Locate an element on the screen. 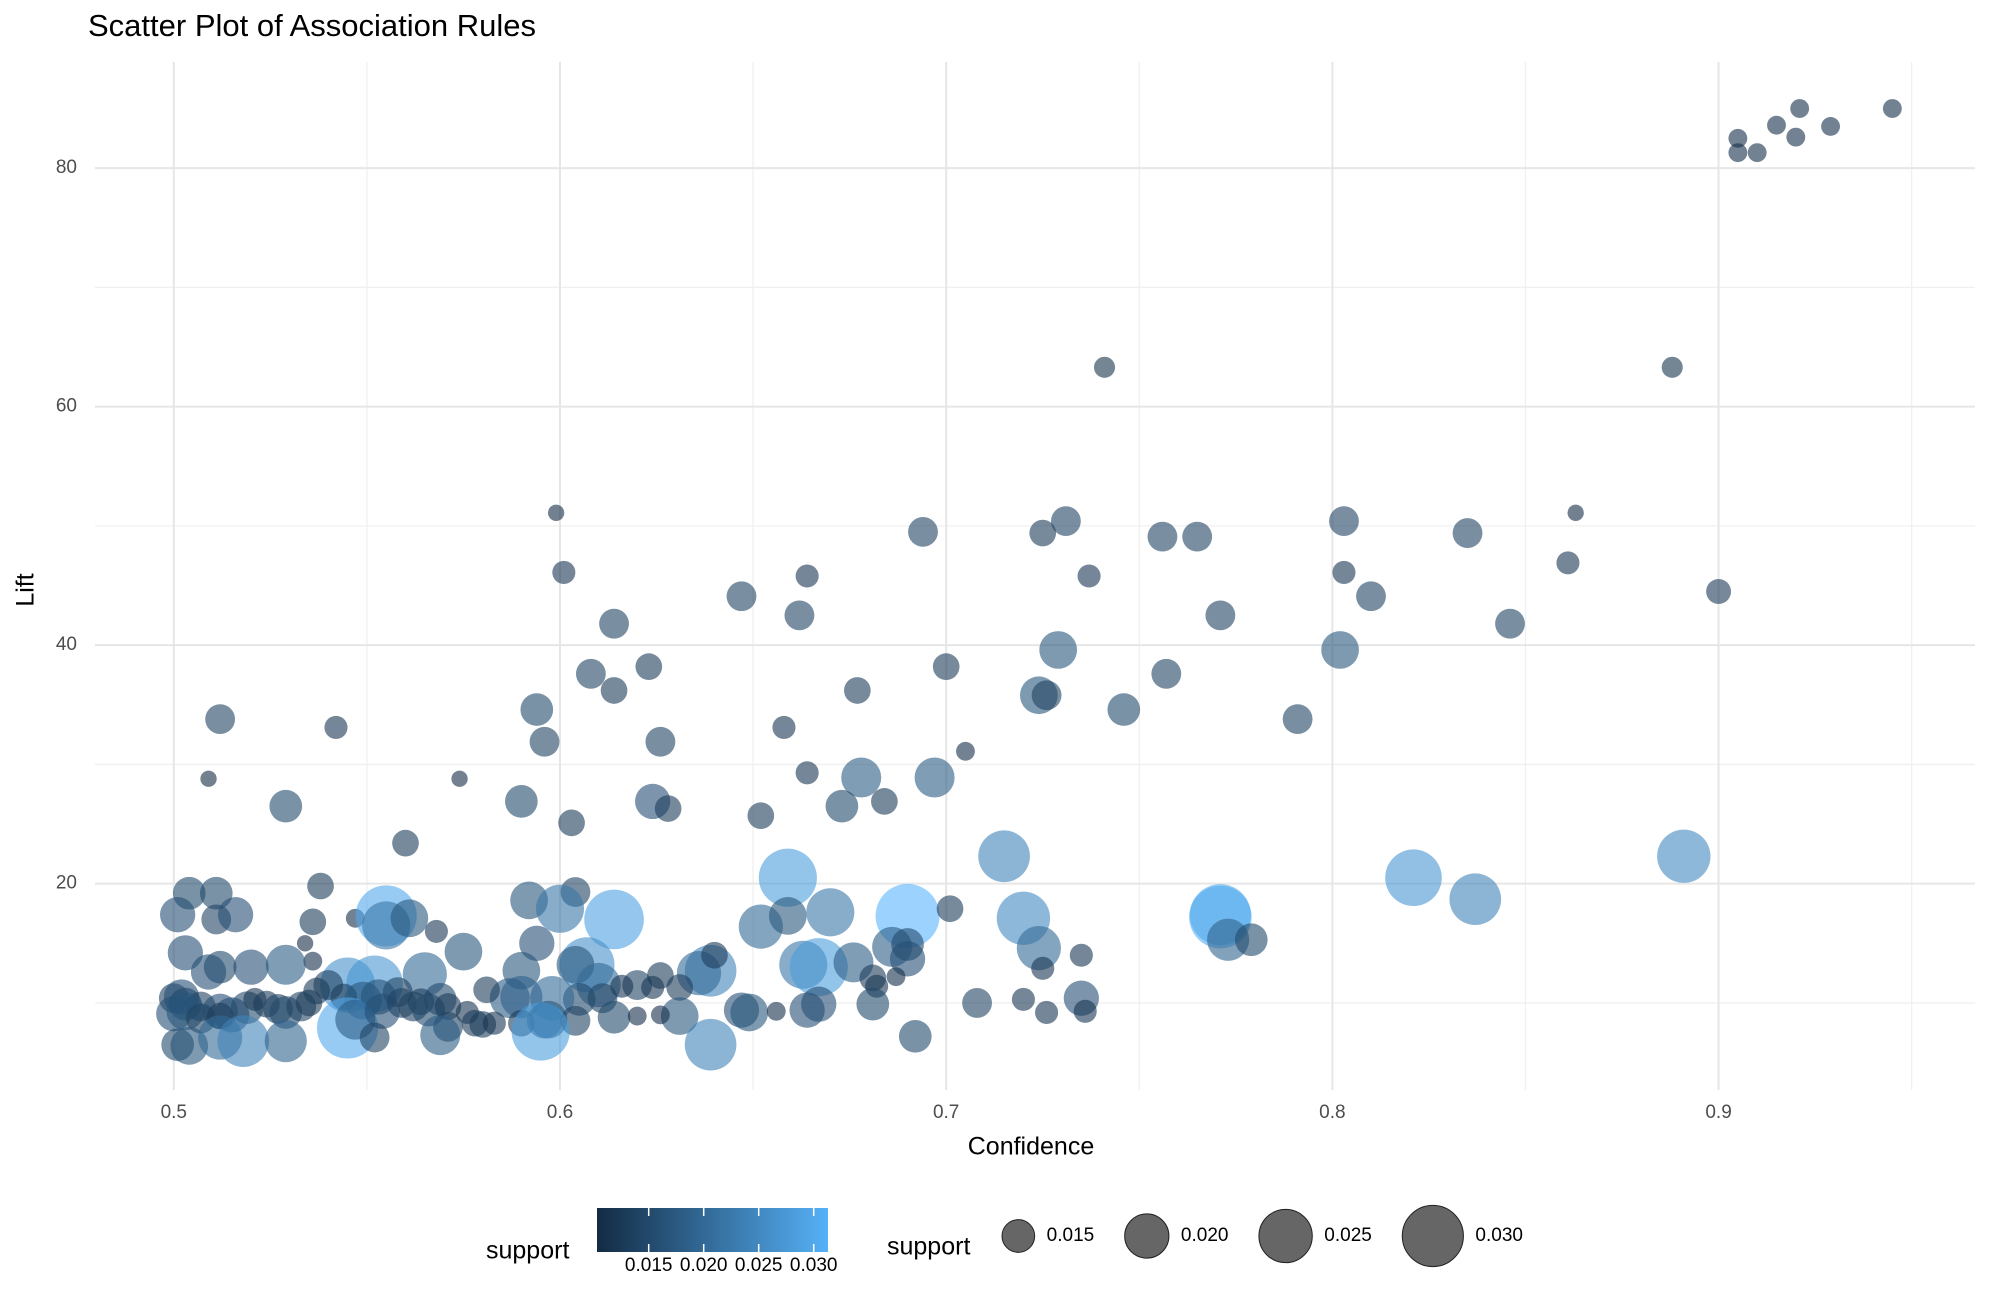  color-legend-label: 0.015 is located at coordinates (649, 1265).